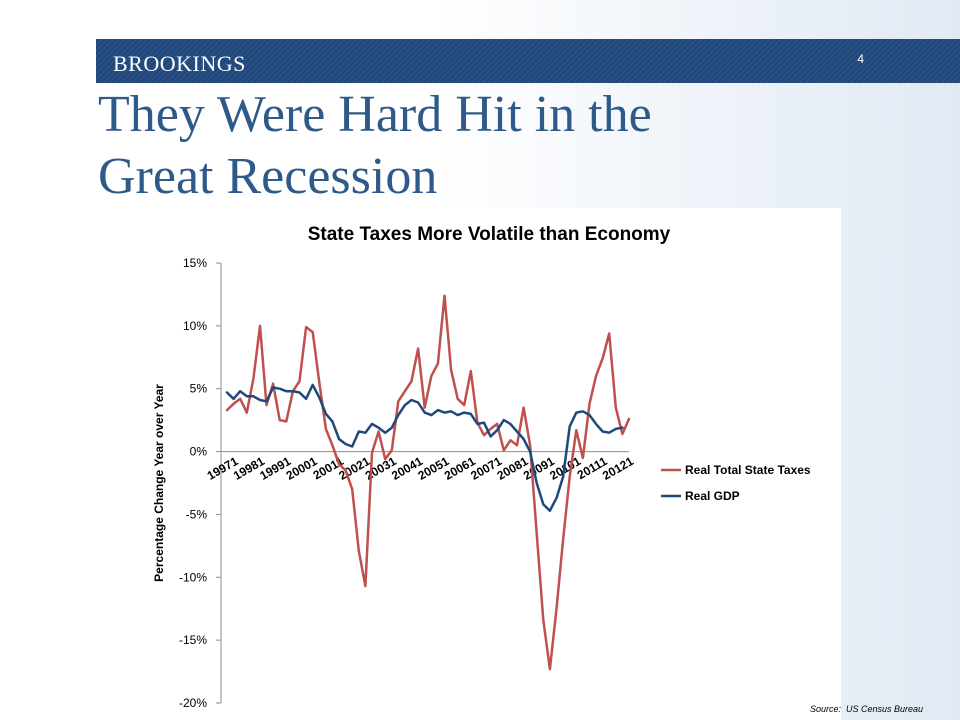  I want to click on y-tick-label: 15%, so click(195, 263).